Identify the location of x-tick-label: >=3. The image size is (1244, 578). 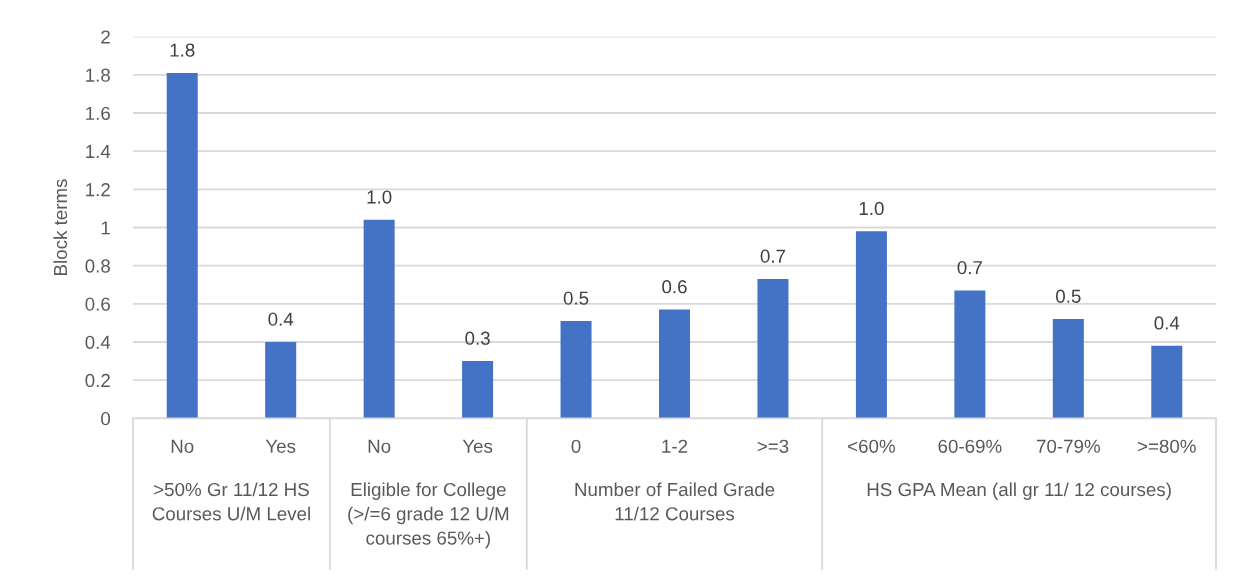
(773, 446).